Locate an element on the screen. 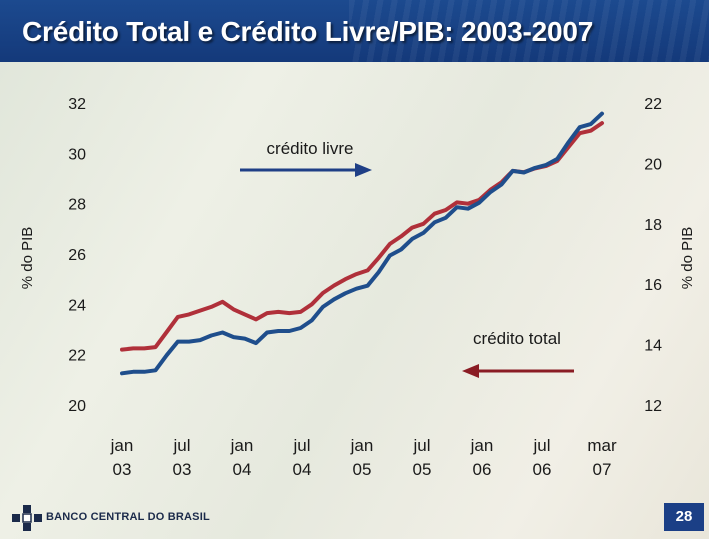 The height and width of the screenshot is (539, 709). right-tick-label: 22 is located at coordinates (653, 104).